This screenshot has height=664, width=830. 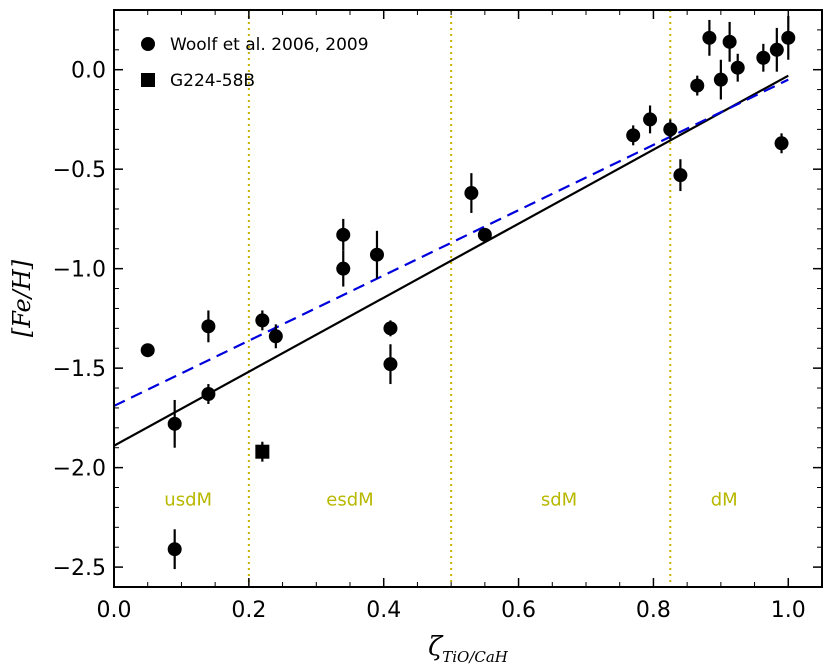 I want to click on x-tick-label: 1.0, so click(x=788, y=610).